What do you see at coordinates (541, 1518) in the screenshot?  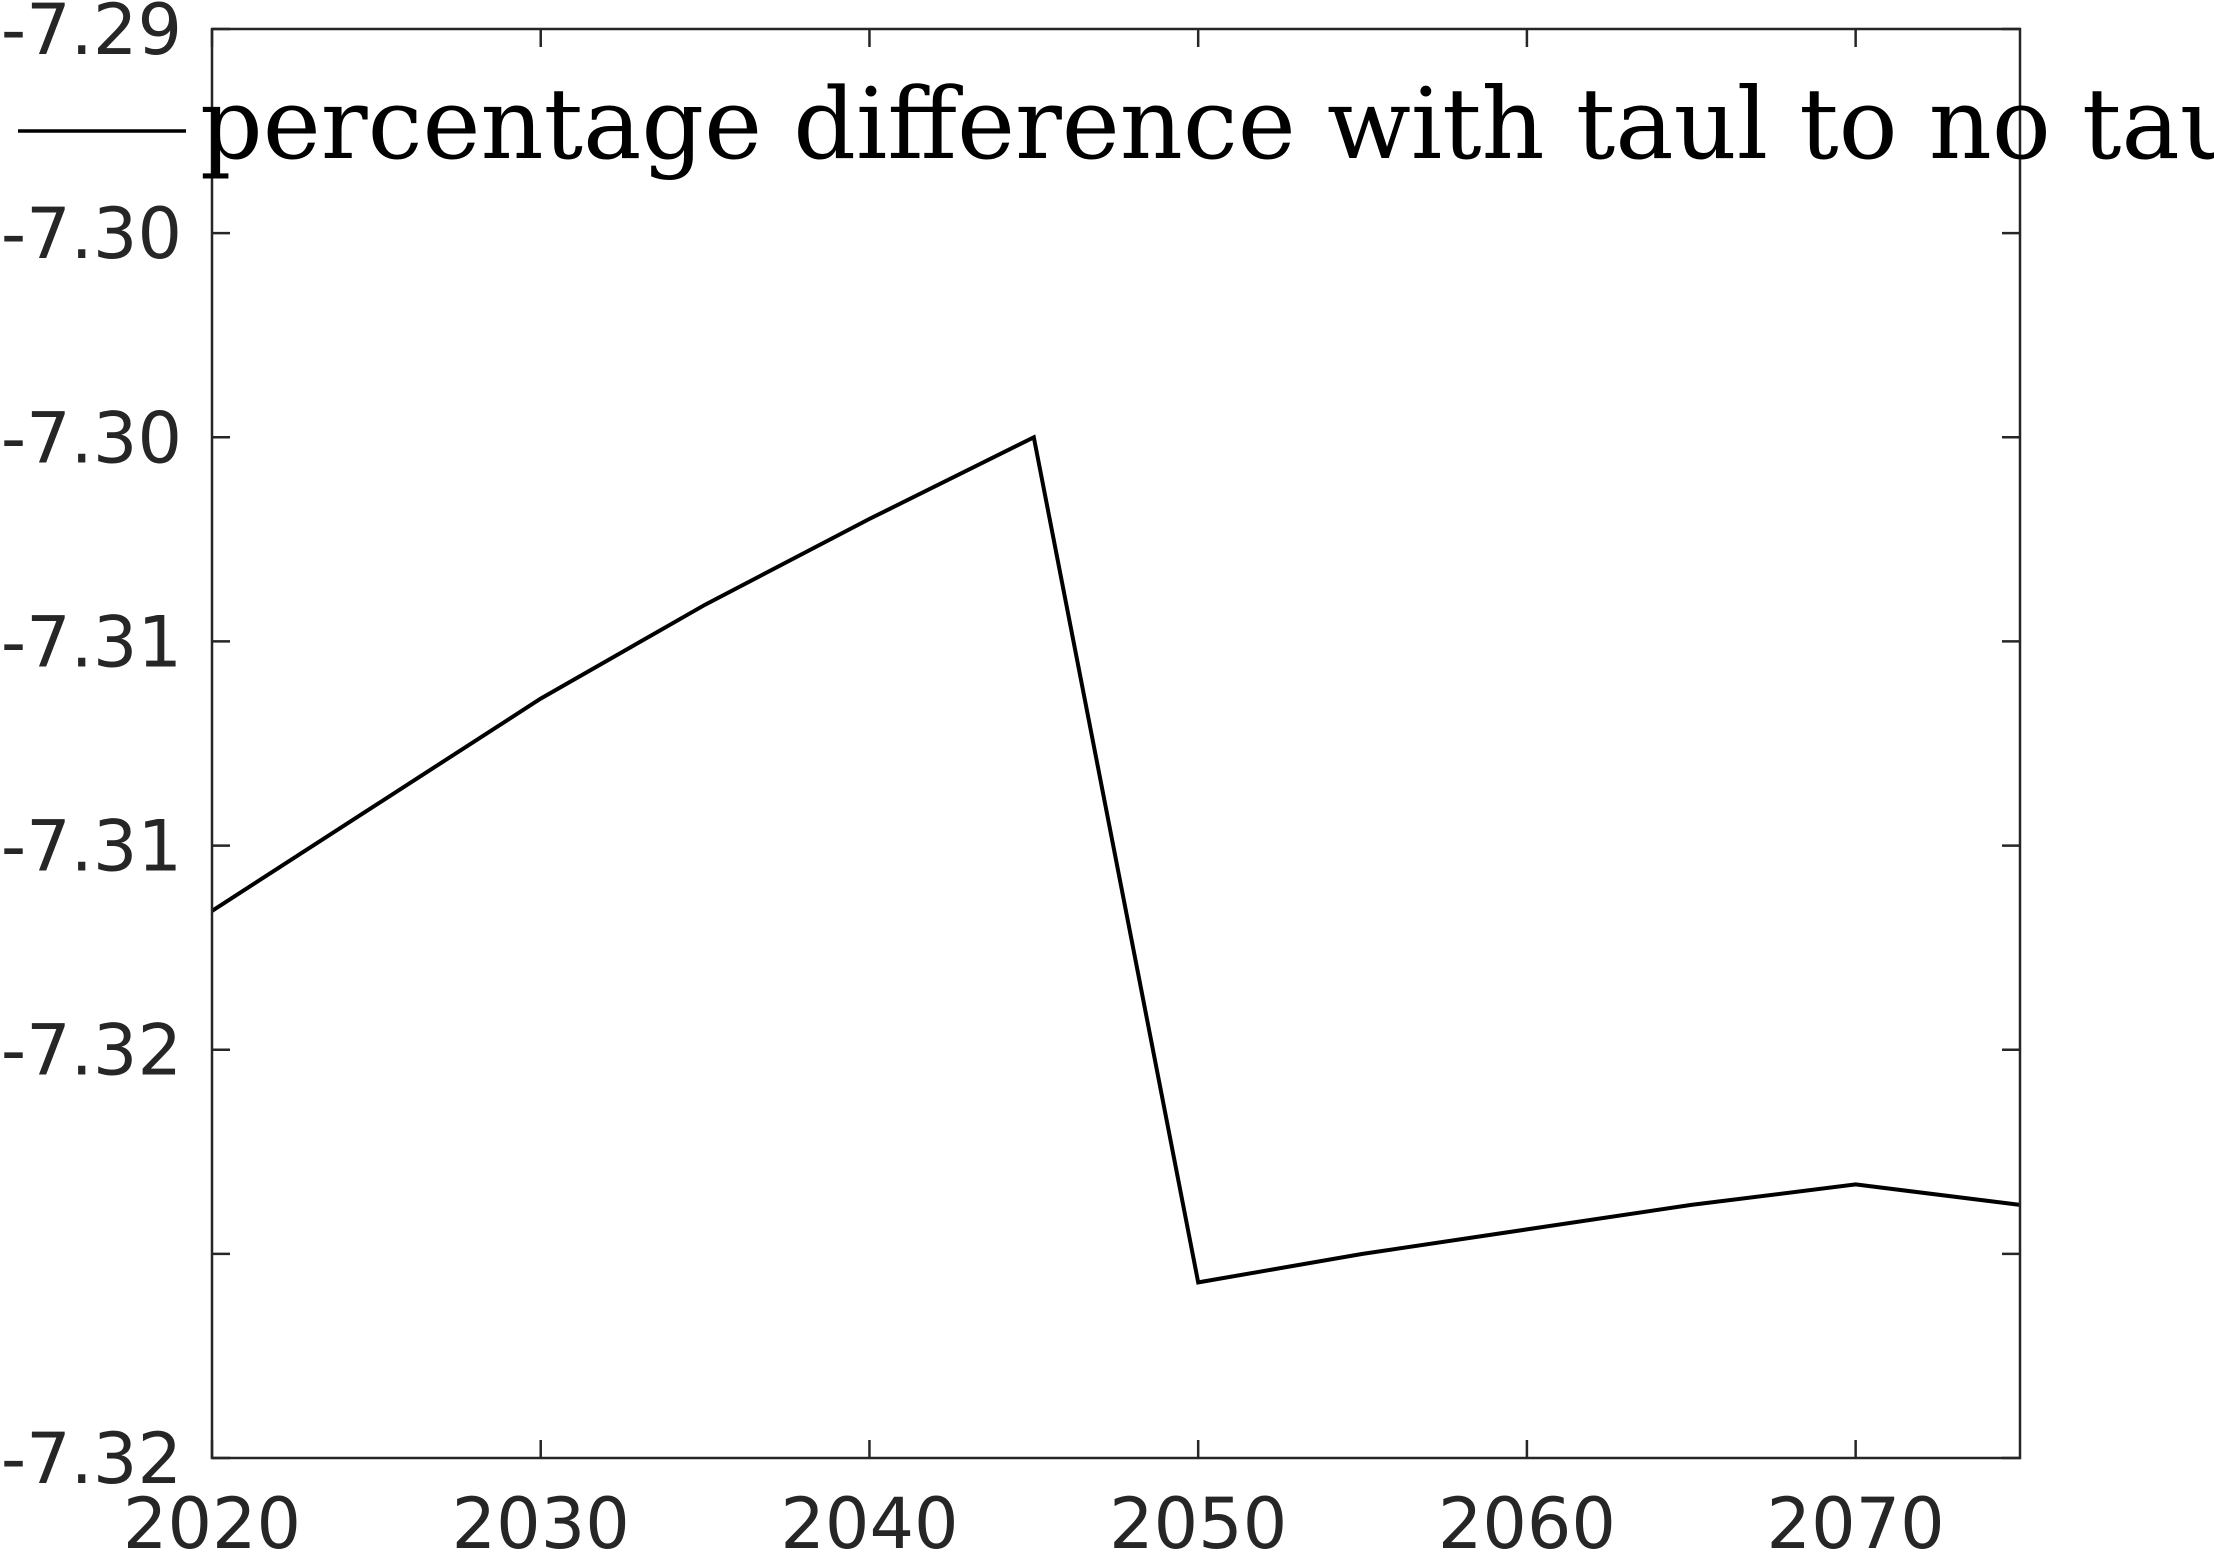 I see `x-tick-label: 2030` at bounding box center [541, 1518].